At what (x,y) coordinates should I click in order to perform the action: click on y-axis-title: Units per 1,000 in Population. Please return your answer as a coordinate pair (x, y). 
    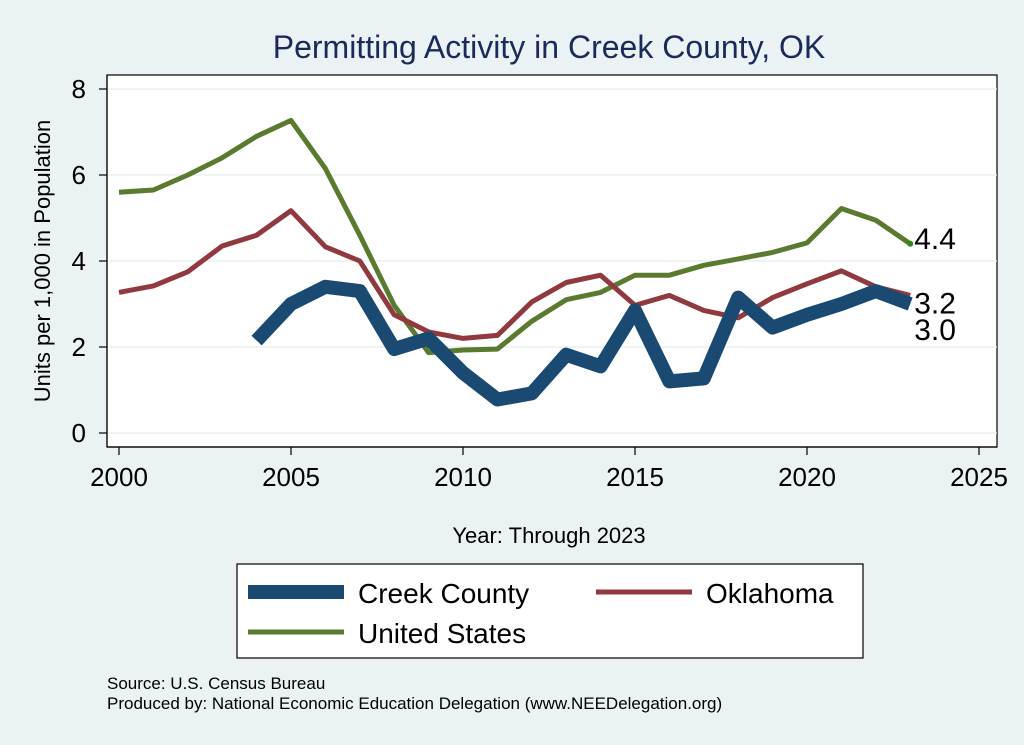
    Looking at the image, I should click on (42, 261).